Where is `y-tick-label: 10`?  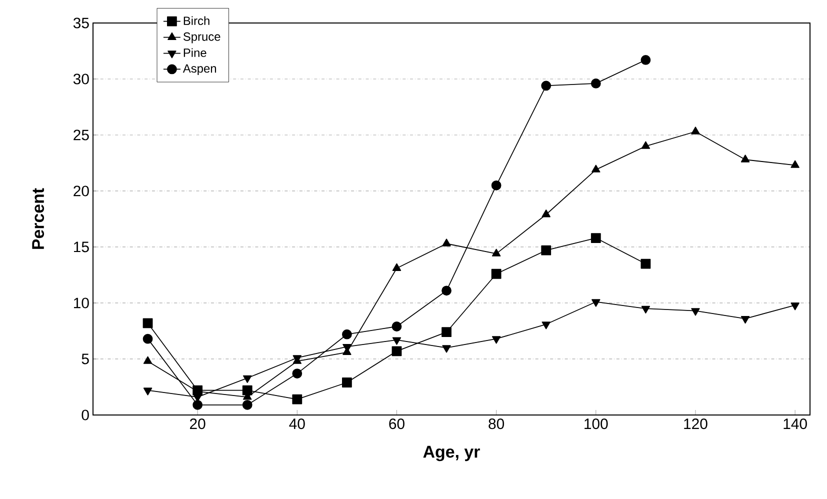 y-tick-label: 10 is located at coordinates (81, 303).